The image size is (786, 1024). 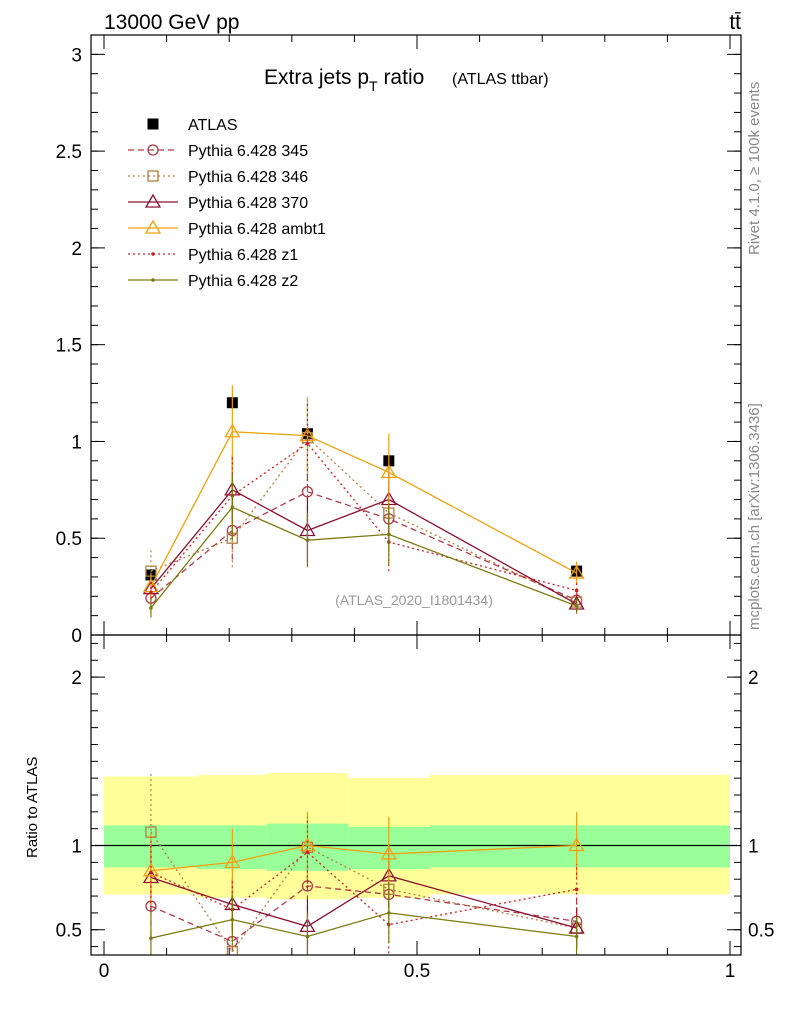 I want to click on collision-label: 13000 GeV pp, so click(x=171, y=22).